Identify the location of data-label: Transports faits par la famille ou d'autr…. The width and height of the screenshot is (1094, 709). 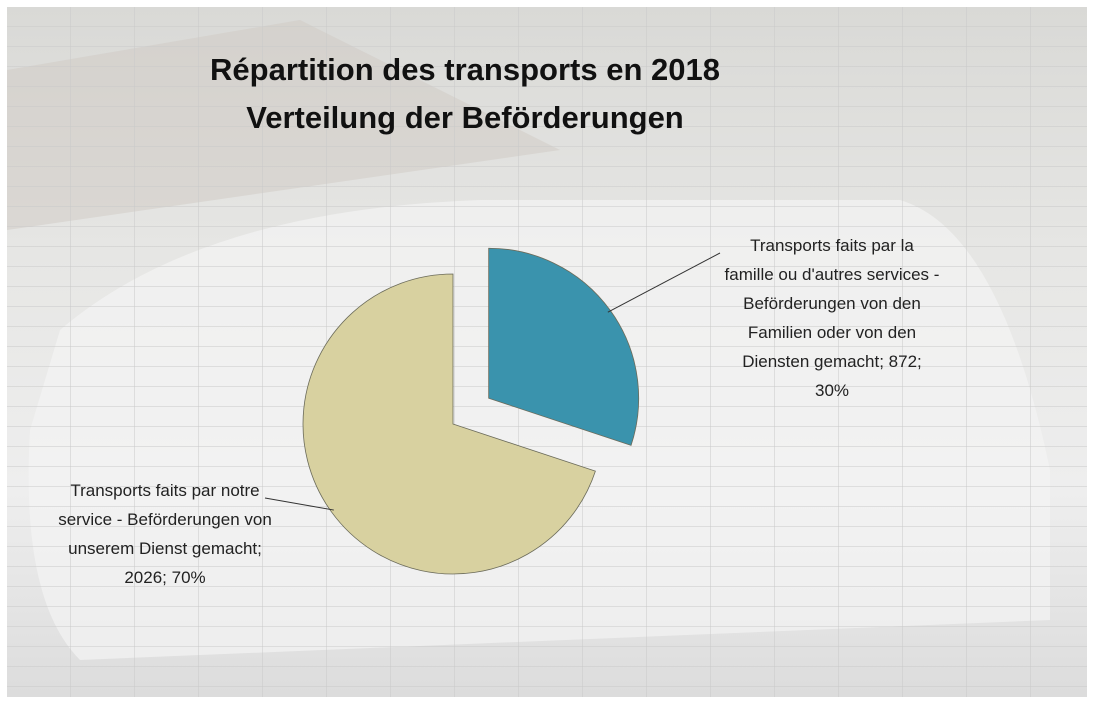
(832, 318).